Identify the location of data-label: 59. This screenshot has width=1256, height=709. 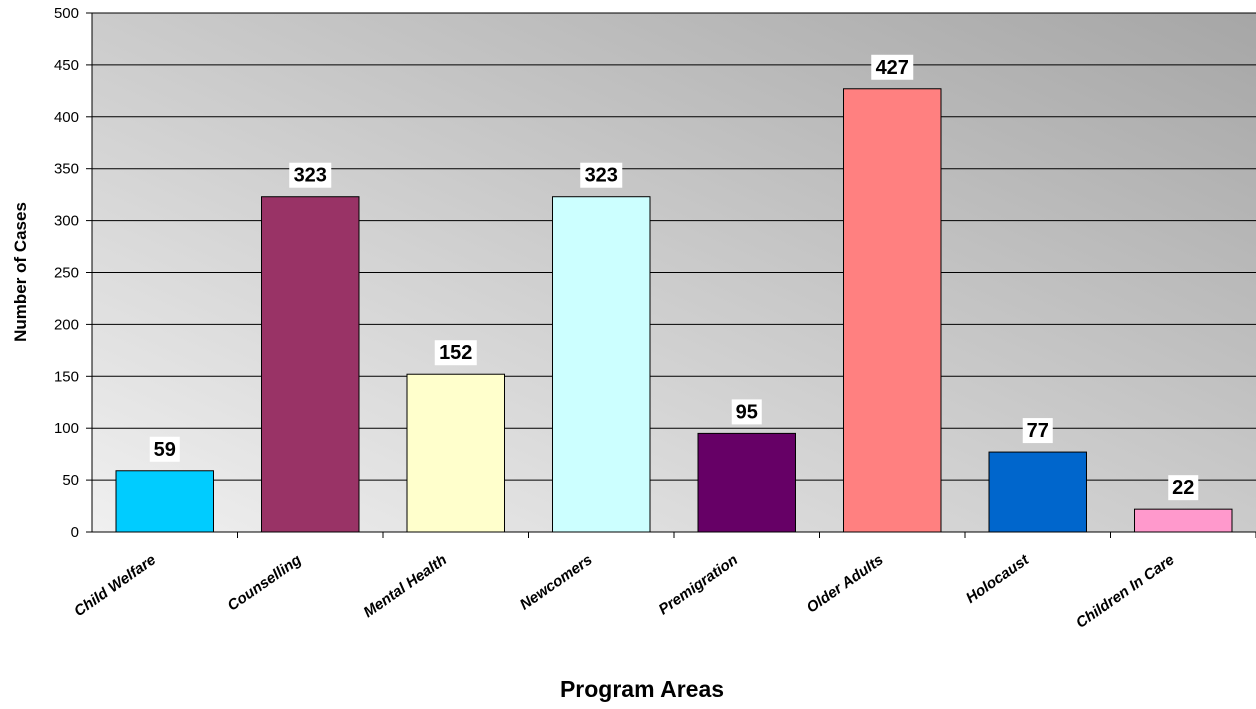
(165, 450).